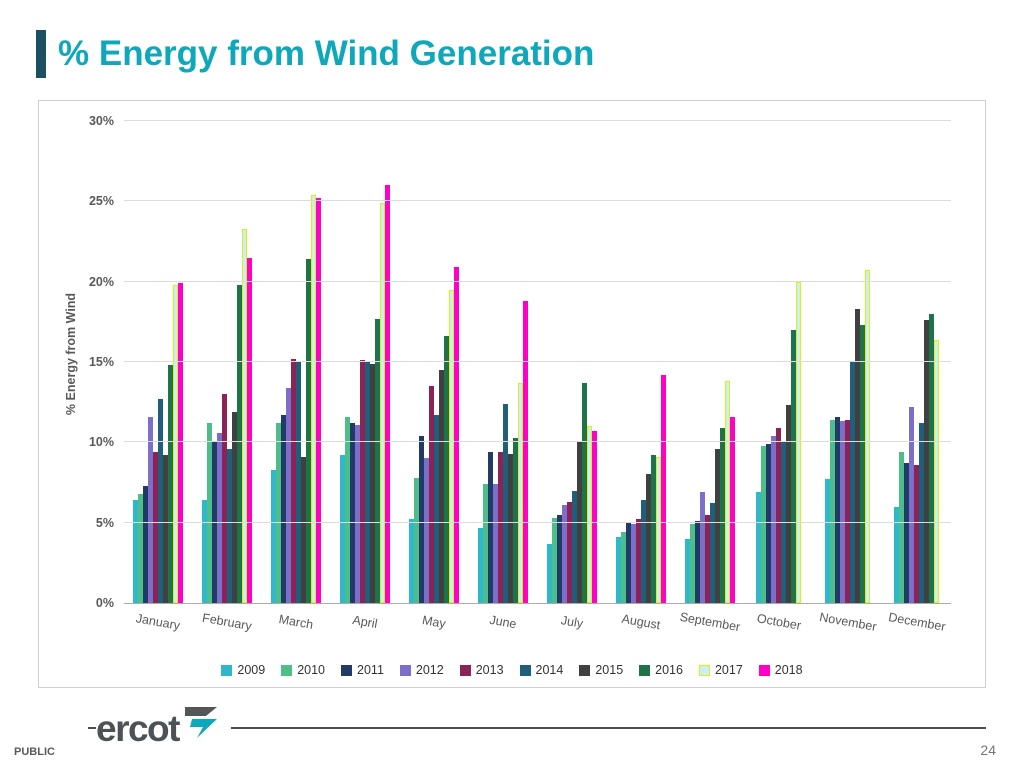 This screenshot has height=768, width=1024. I want to click on y-axis-tick: 30%, so click(101, 121).